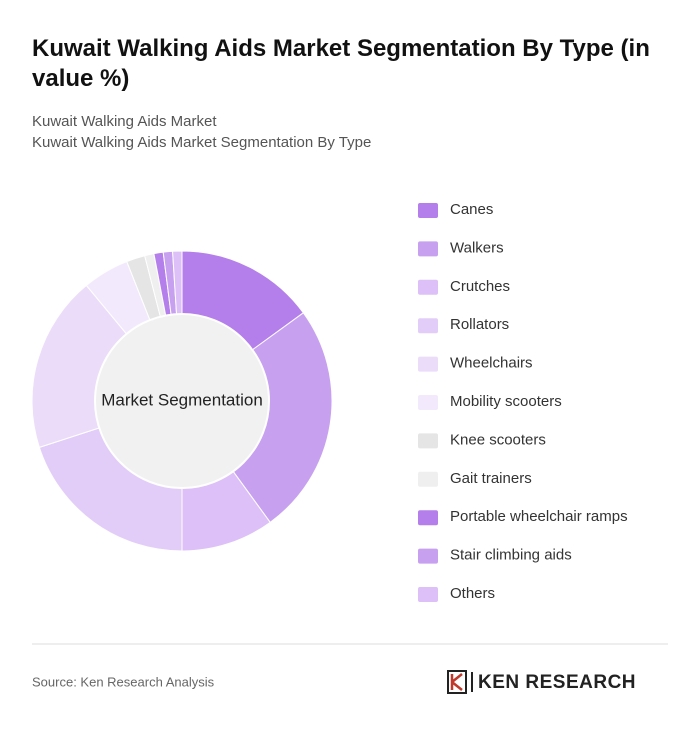  I want to click on logo-text: KEN RESEARCH, so click(557, 682).